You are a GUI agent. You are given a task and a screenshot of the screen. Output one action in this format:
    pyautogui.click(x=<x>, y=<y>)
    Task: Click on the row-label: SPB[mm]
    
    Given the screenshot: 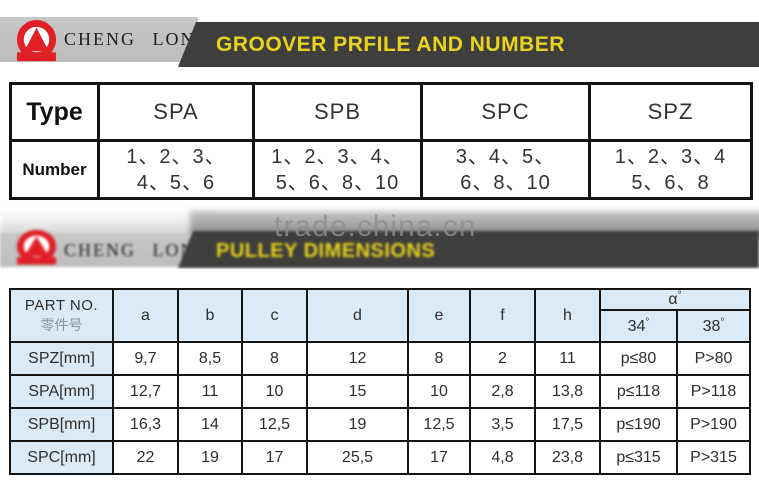 What is the action you would take?
    pyautogui.click(x=61, y=424)
    